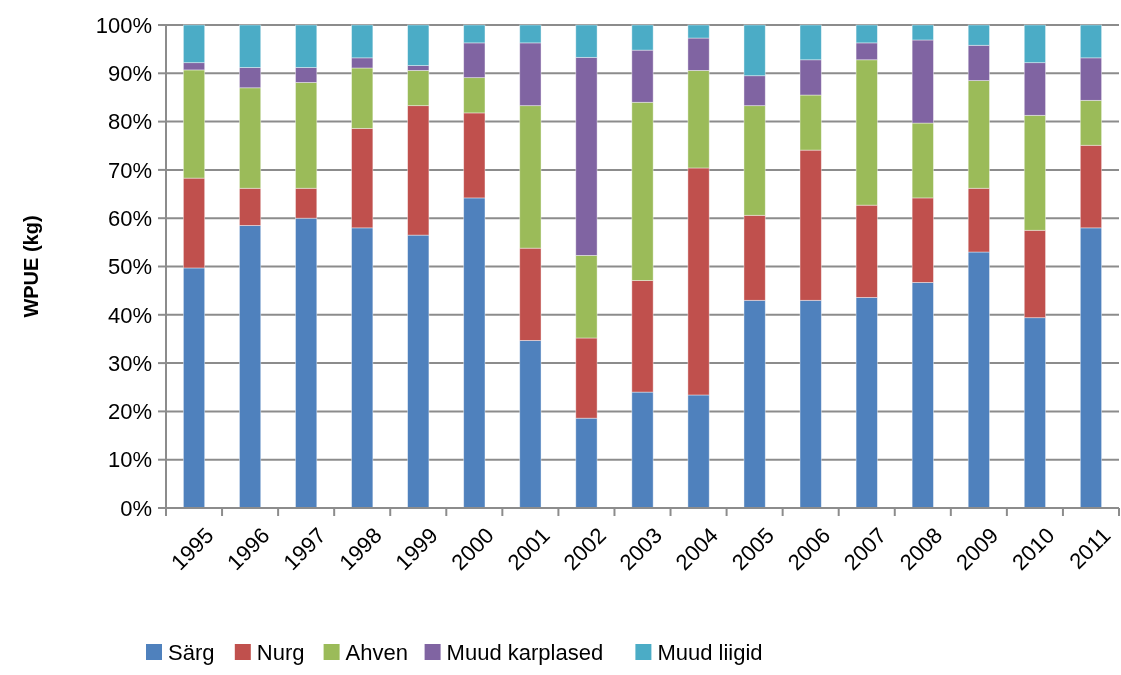 Image resolution: width=1121 pixels, height=675 pixels. I want to click on y-tick-label: 90%, so click(129, 73).